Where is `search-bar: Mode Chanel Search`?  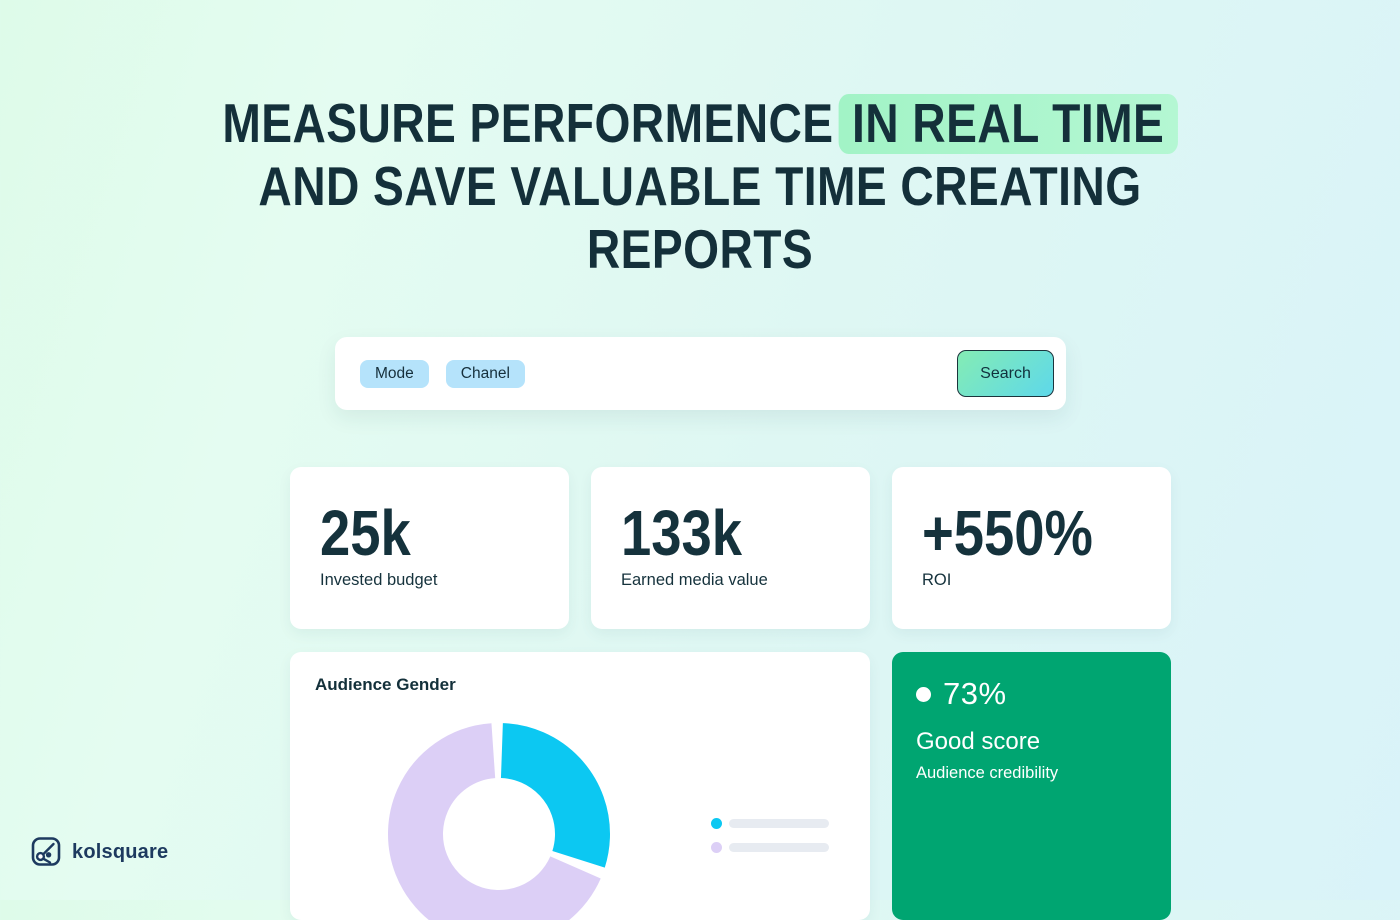 search-bar: Mode Chanel Search is located at coordinates (700, 373).